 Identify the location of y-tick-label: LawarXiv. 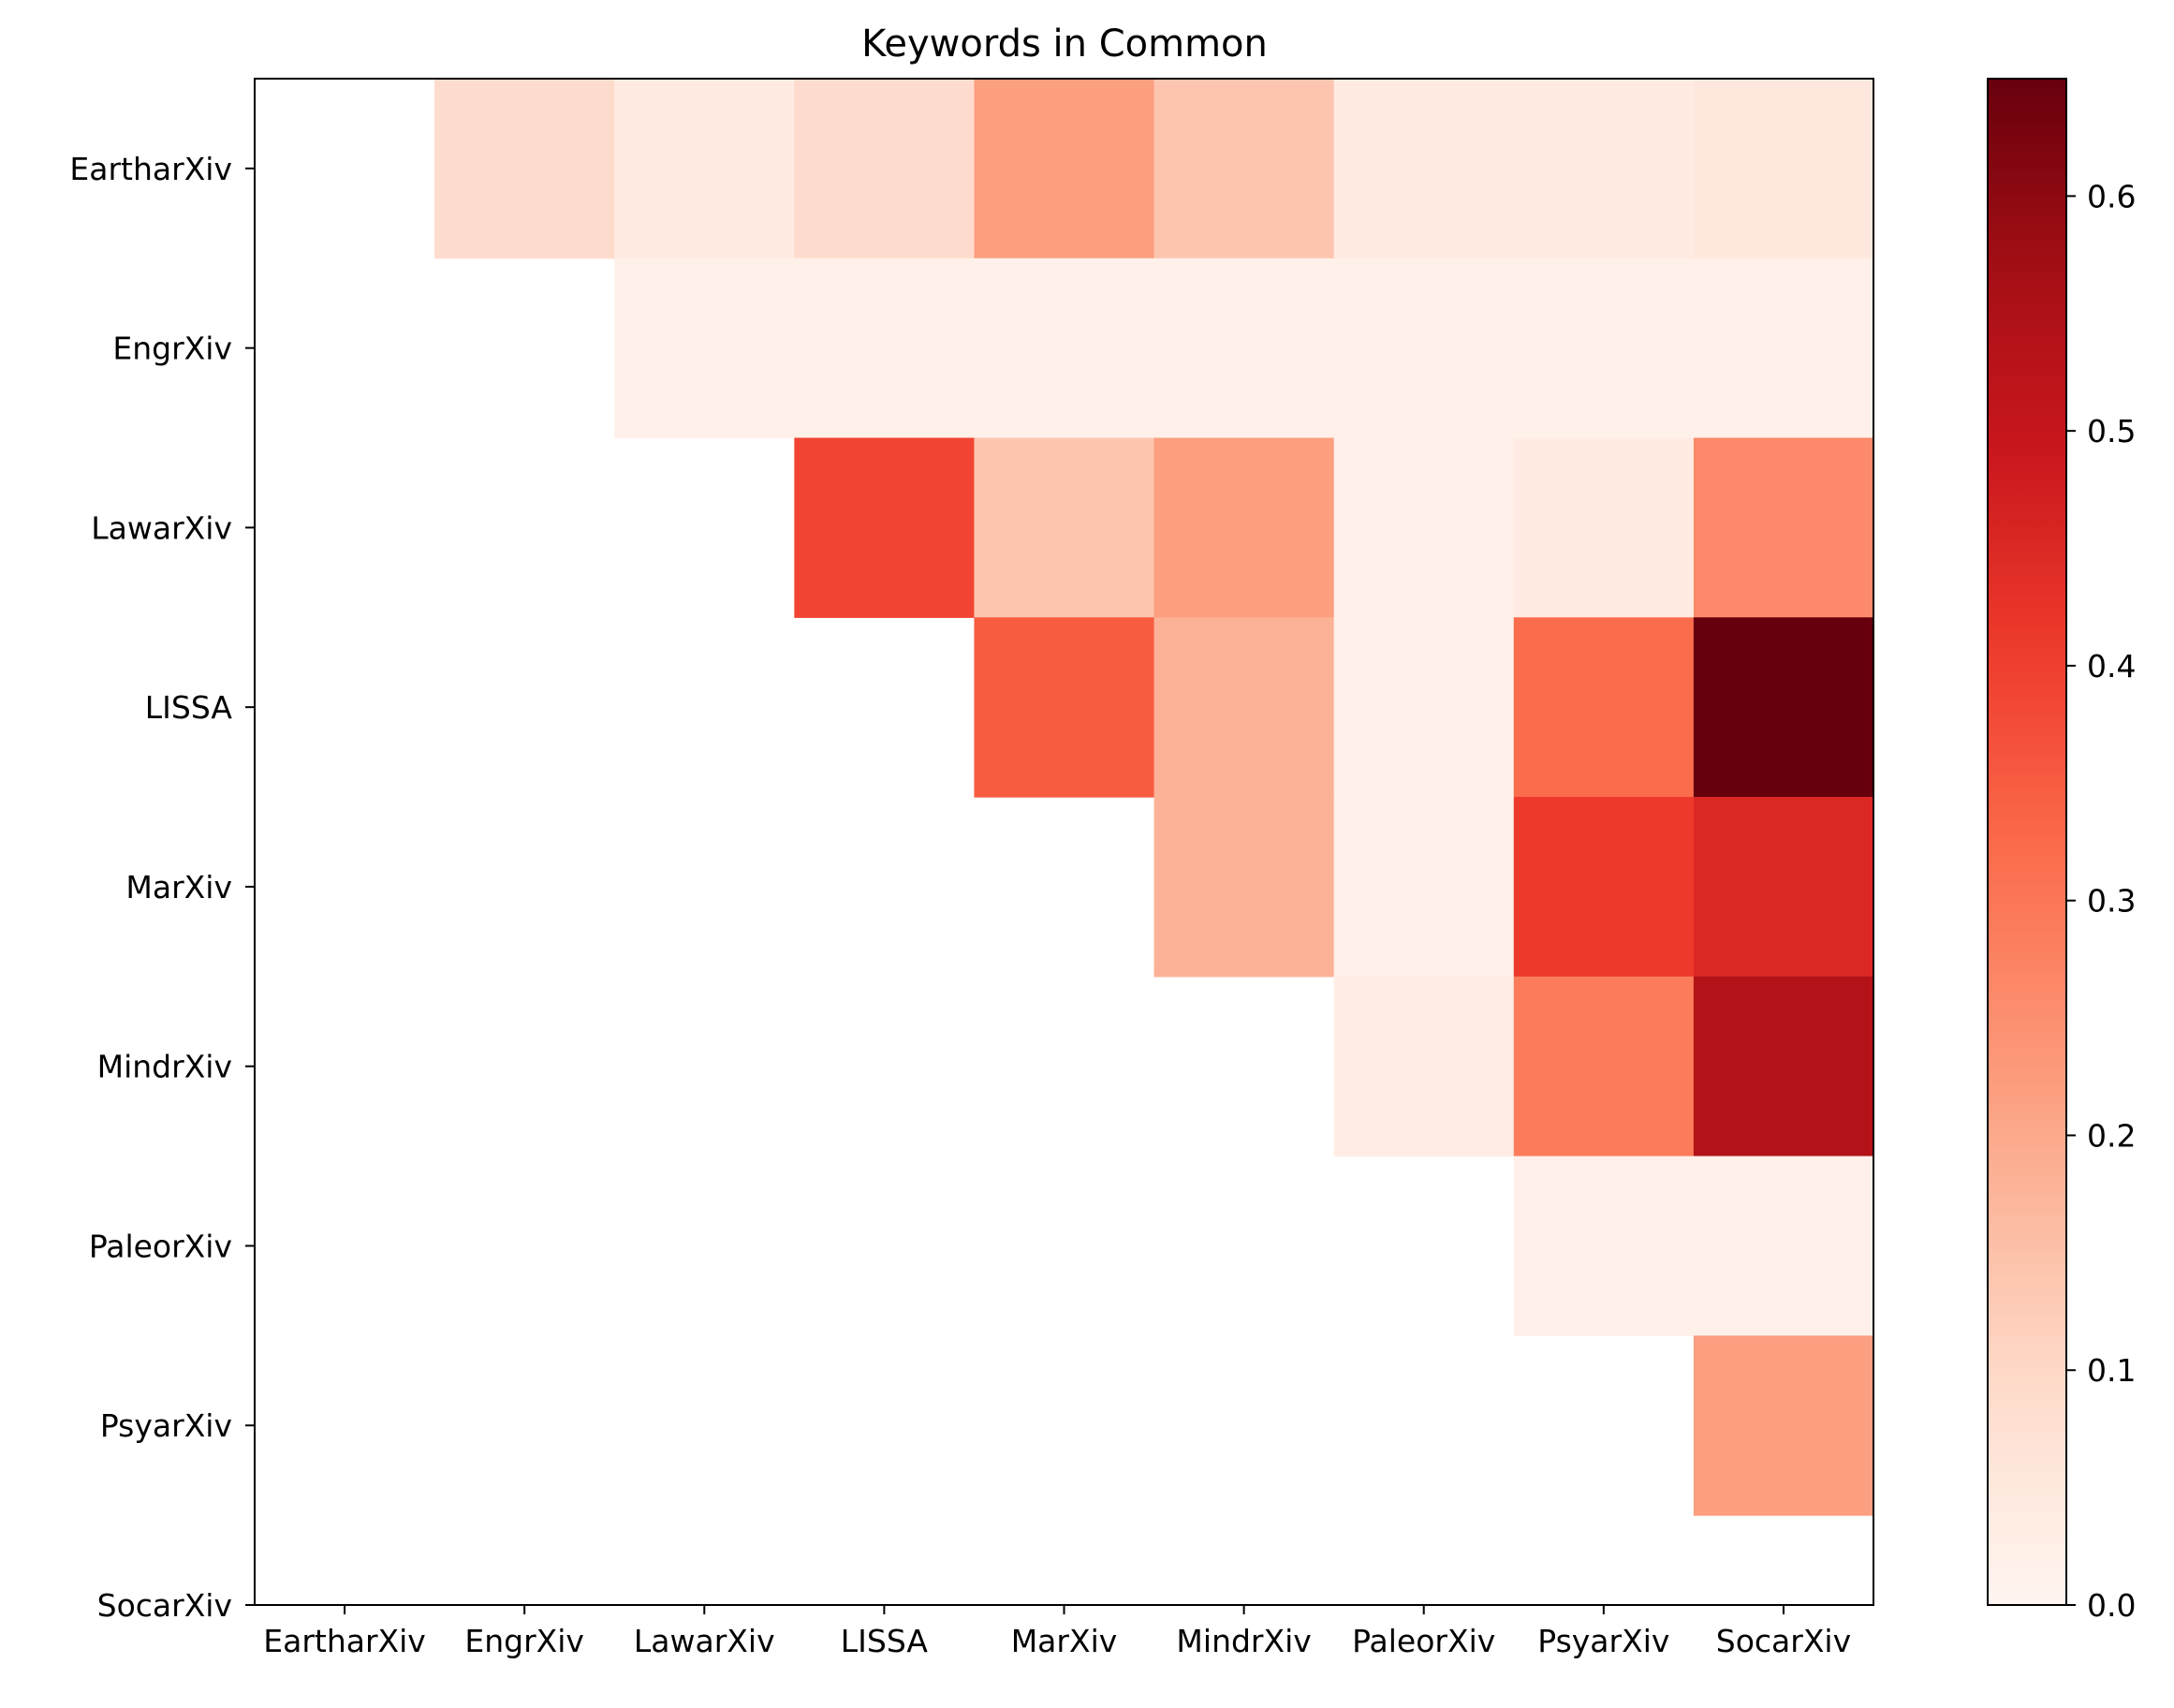
(162, 527).